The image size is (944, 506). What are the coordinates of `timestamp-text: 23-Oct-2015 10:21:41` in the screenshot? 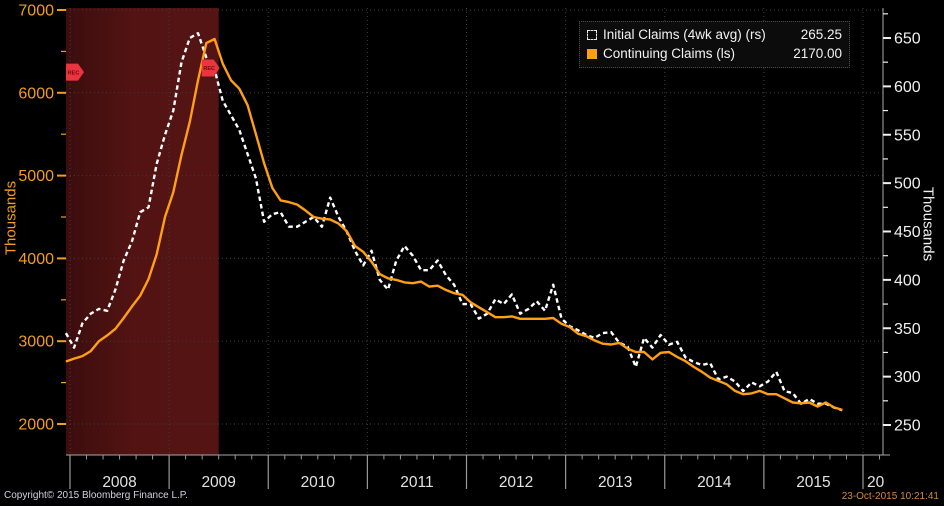 It's located at (890, 496).